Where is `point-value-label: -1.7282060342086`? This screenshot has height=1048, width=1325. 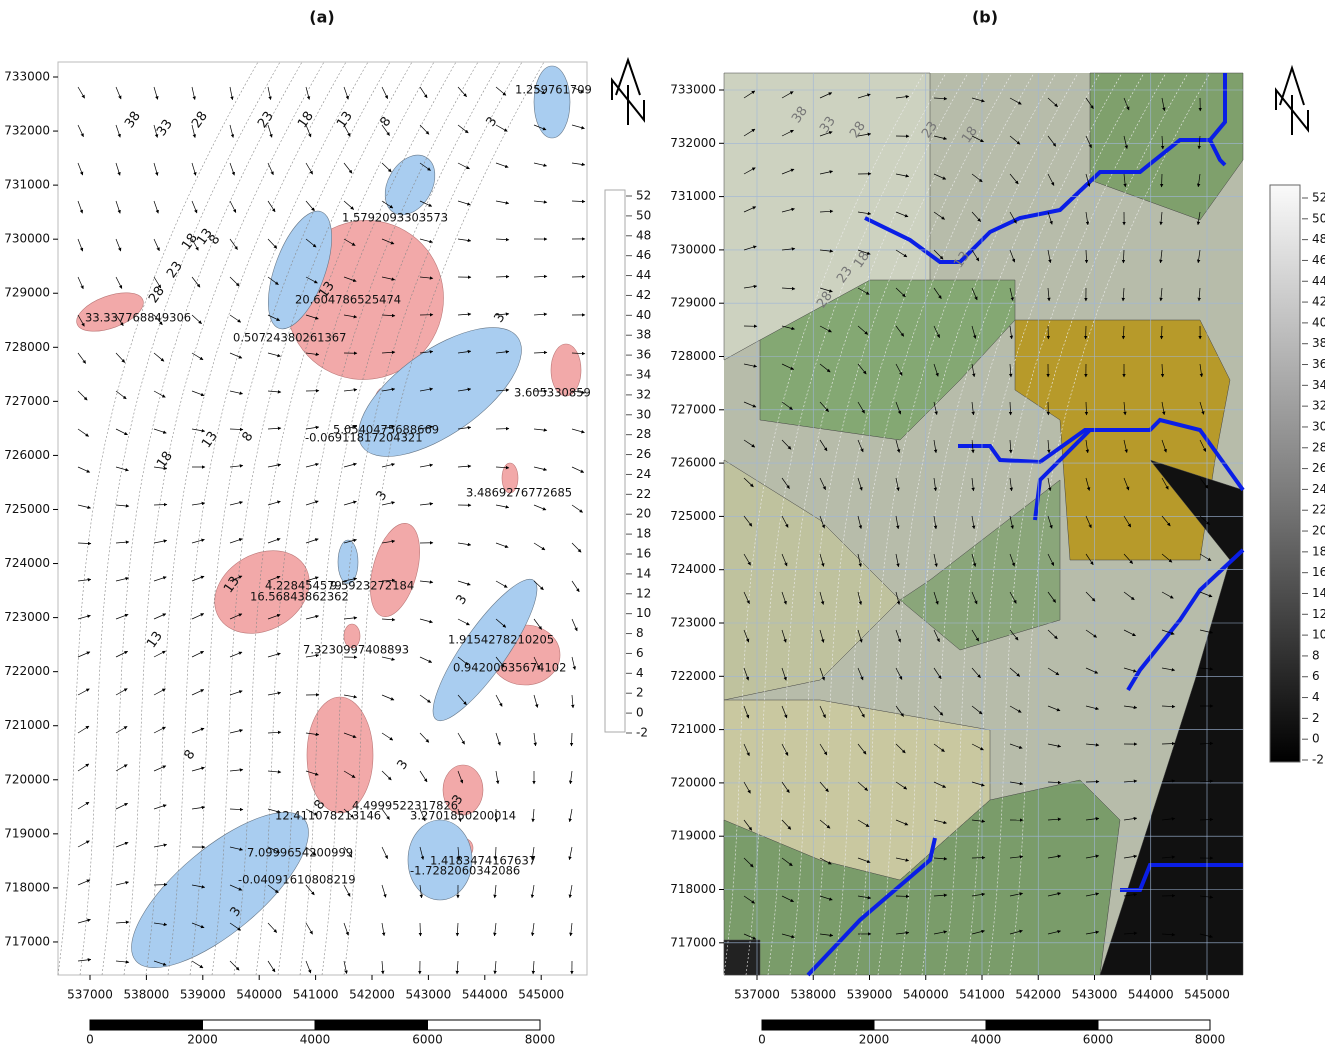 point-value-label: -1.7282060342086 is located at coordinates (465, 871).